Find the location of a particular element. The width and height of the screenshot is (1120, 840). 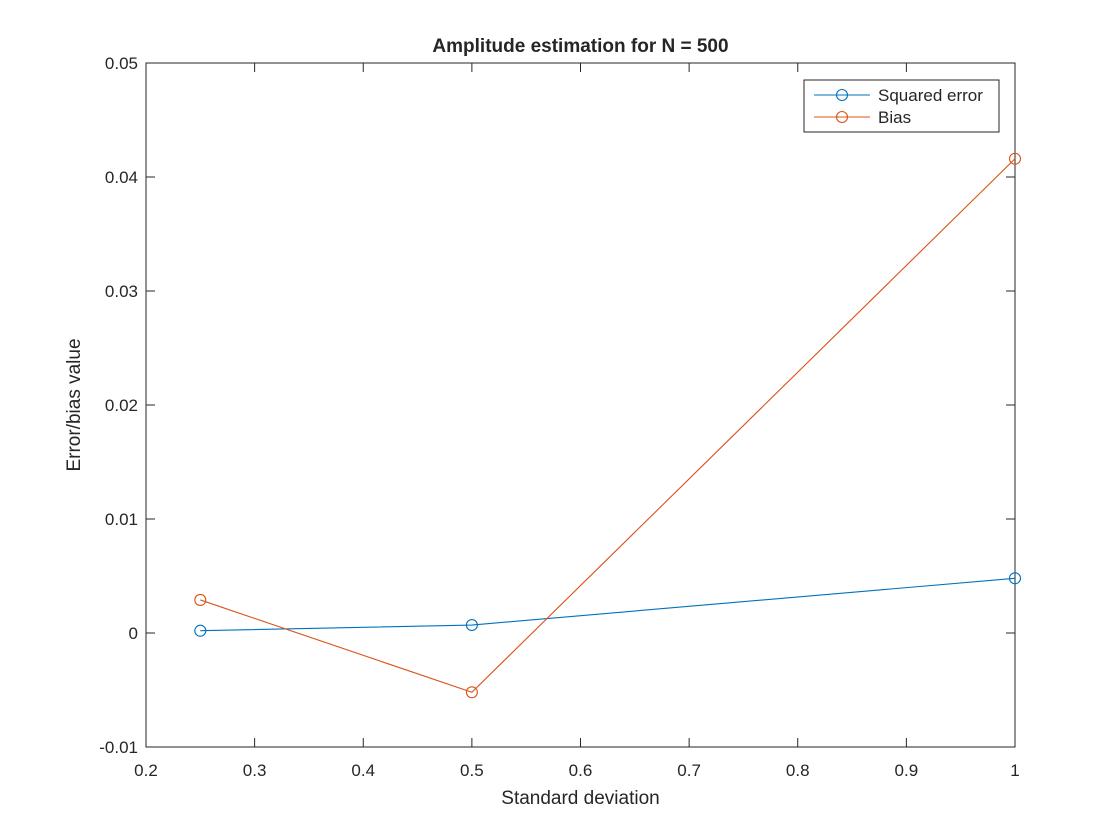

y-tick-label: 0 is located at coordinates (133, 633).